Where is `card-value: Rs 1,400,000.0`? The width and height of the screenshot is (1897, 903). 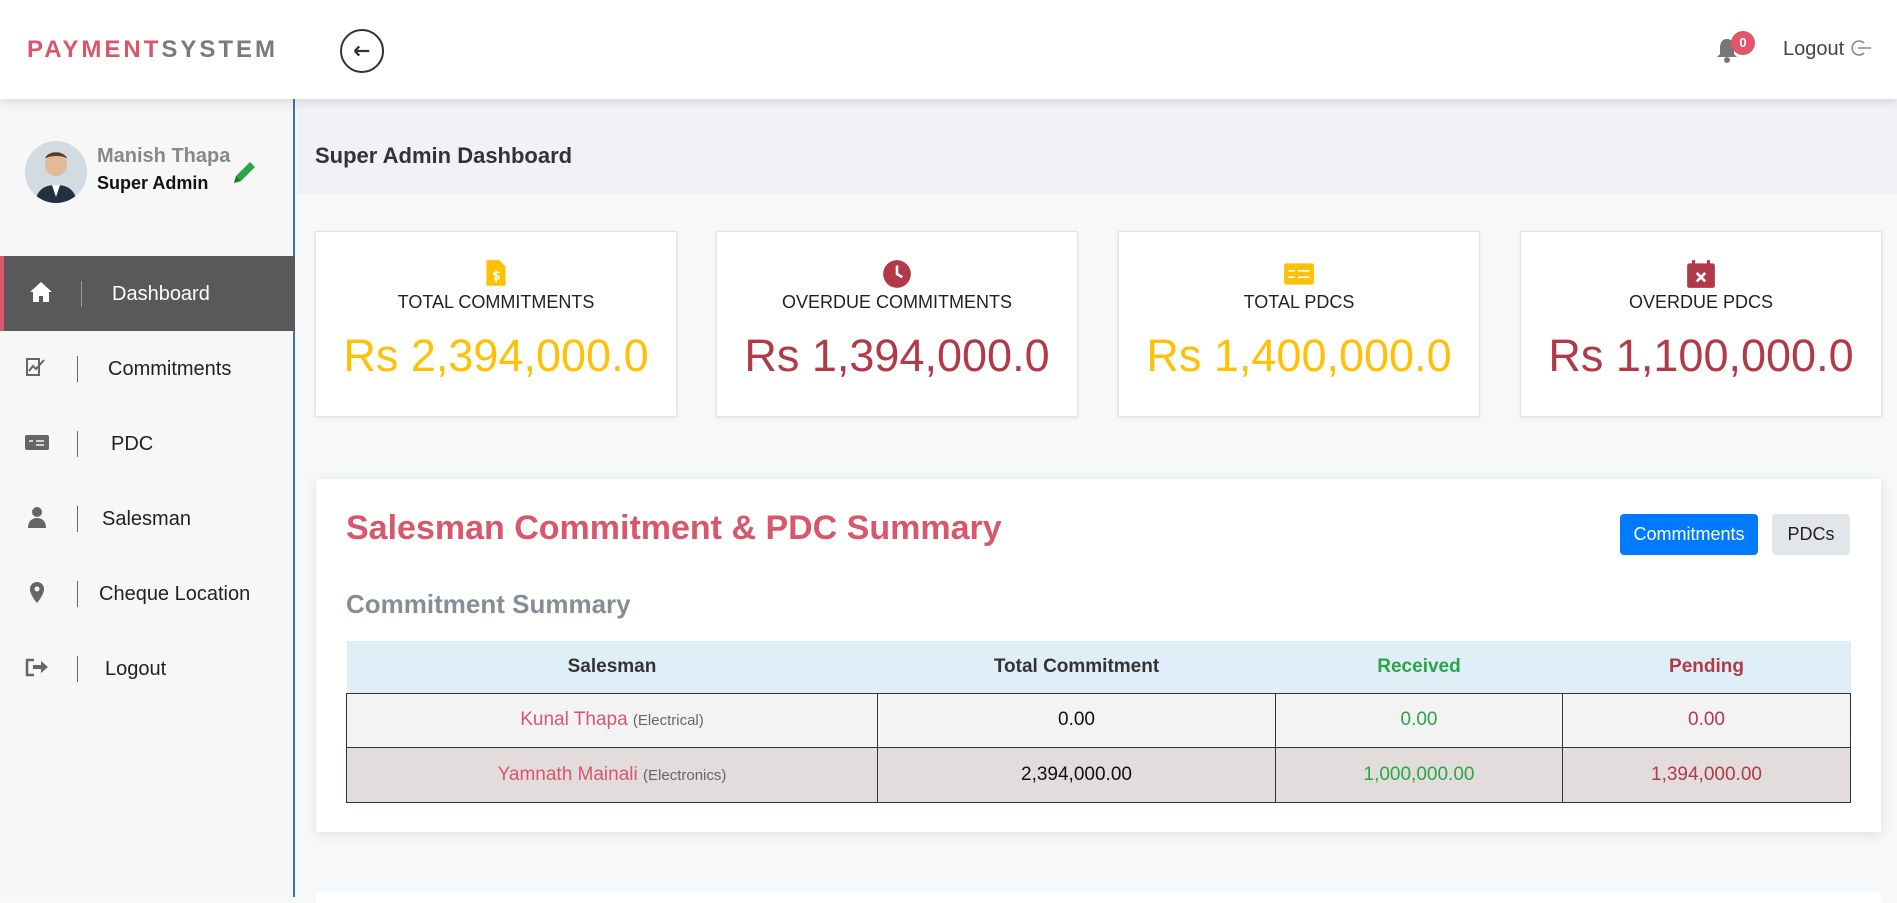 card-value: Rs 1,400,000.0 is located at coordinates (1299, 355).